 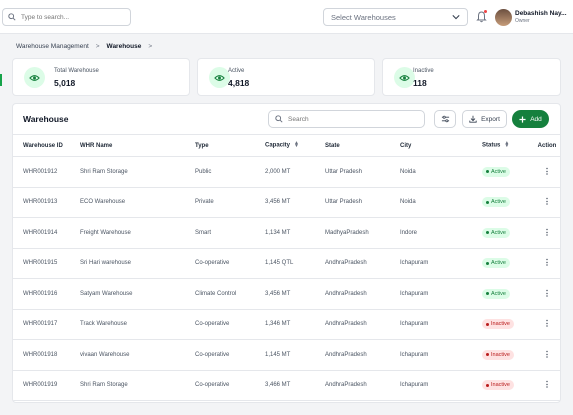 I want to click on global-search, so click(x=66, y=17).